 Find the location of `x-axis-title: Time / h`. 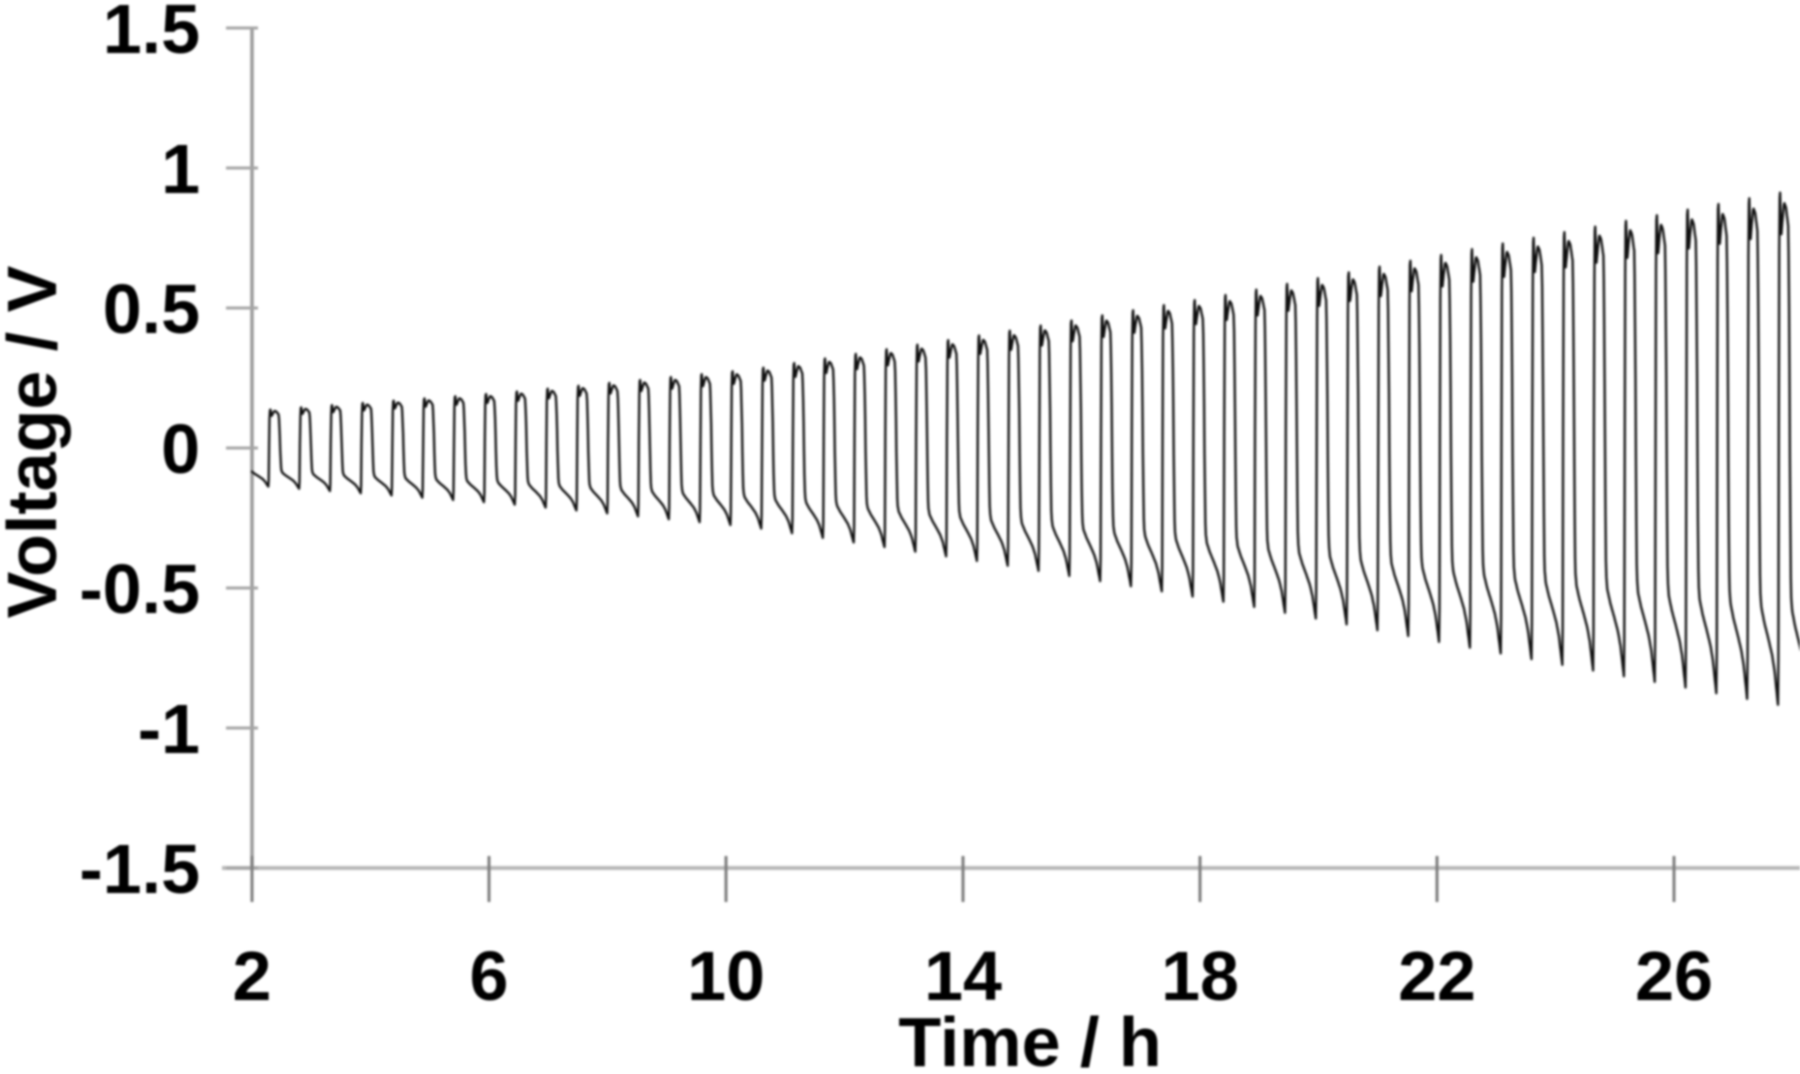

x-axis-title: Time / h is located at coordinates (1030, 1038).